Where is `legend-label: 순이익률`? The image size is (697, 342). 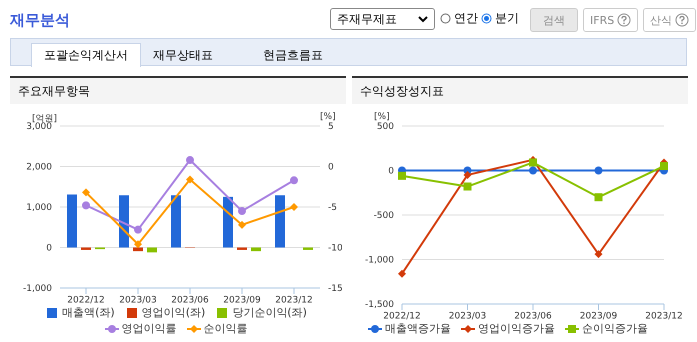
legend-label: 순이익률 is located at coordinates (225, 329).